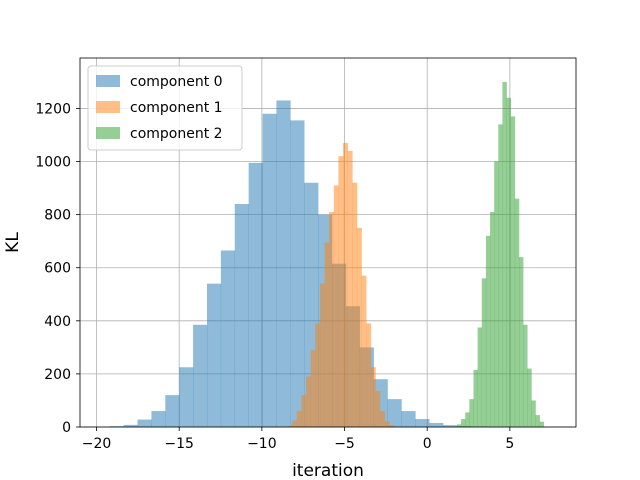 Image resolution: width=640 pixels, height=480 pixels. What do you see at coordinates (53, 163) in the screenshot?
I see `y-tick-label: 1000` at bounding box center [53, 163].